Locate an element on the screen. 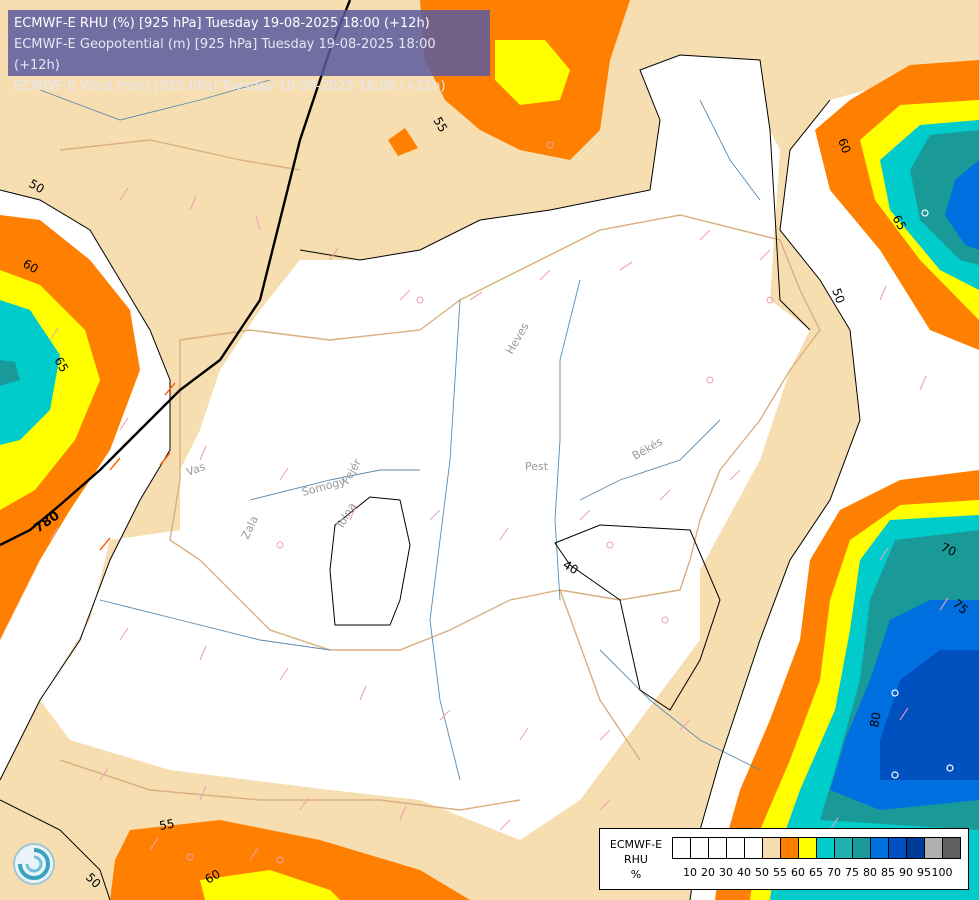 The width and height of the screenshot is (979, 900). wind-barbs-orange is located at coordinates (137, 466).